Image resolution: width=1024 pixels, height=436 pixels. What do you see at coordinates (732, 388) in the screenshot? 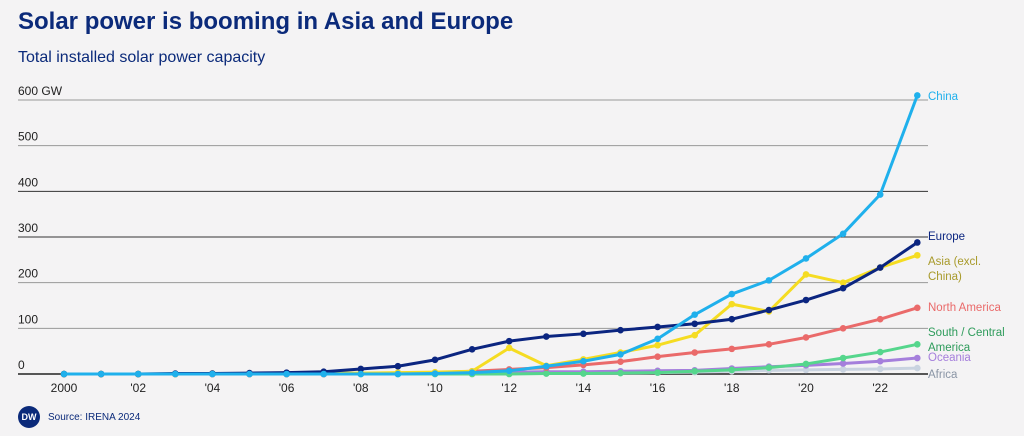
I see `x-tick-label: '18` at bounding box center [732, 388].